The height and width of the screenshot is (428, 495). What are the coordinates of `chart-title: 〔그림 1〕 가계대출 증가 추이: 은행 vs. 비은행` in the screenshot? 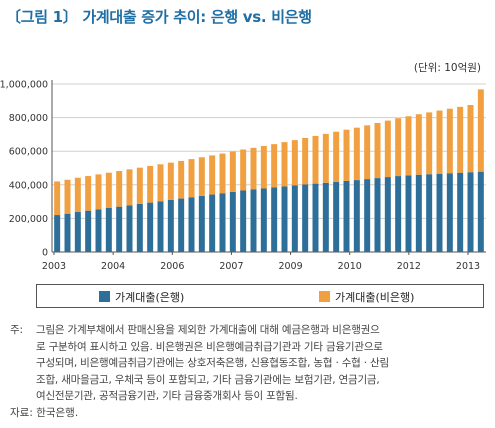 It's located at (159, 17).